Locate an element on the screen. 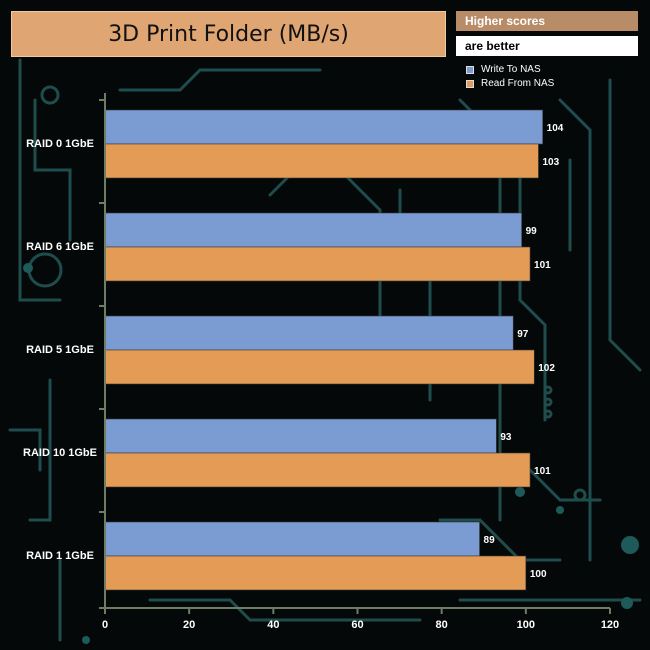 The height and width of the screenshot is (650, 650). value-label-read-3: 102 is located at coordinates (546, 368).